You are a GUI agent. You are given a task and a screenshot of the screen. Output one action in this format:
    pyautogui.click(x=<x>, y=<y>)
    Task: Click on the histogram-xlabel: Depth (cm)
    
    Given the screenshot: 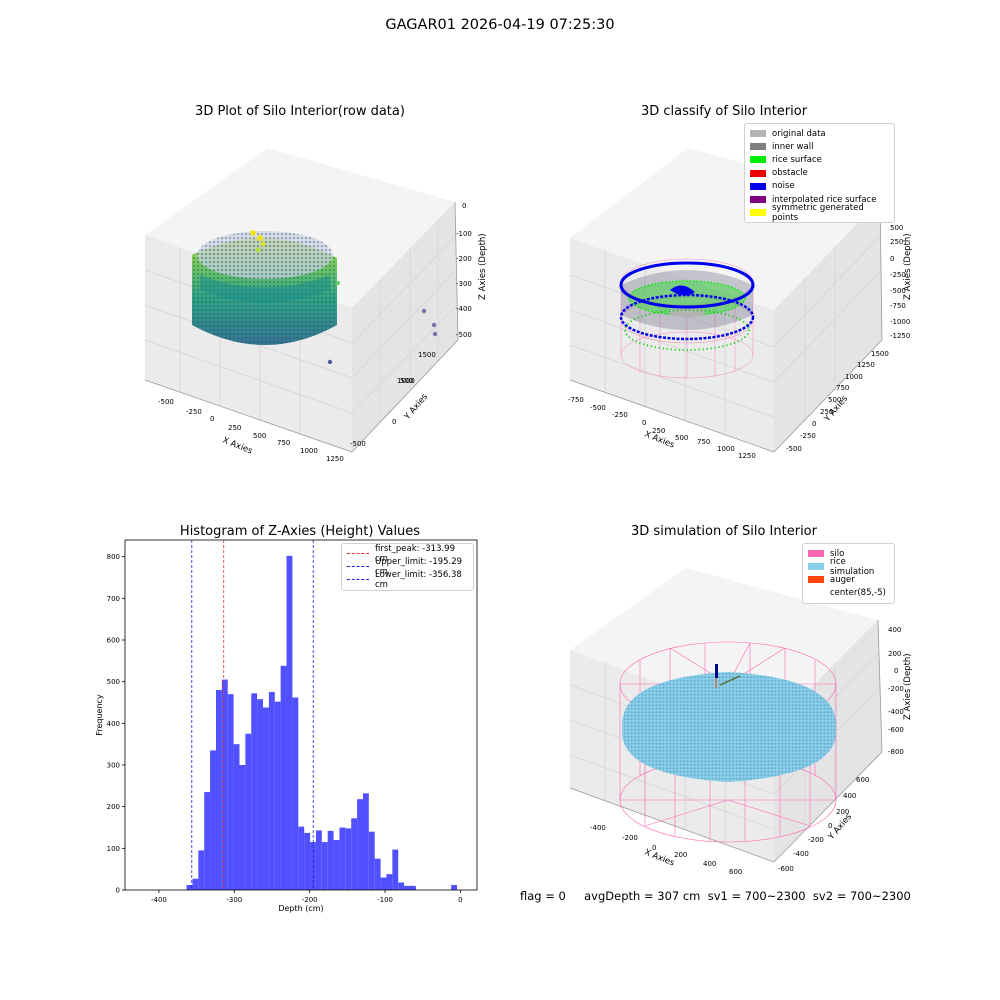 What is the action you would take?
    pyautogui.click(x=300, y=908)
    